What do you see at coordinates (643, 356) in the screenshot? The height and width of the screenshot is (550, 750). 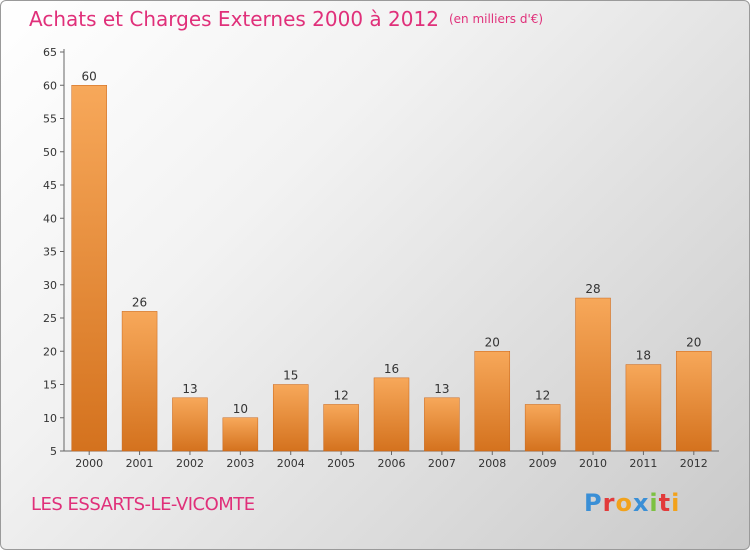 I see `bar-value-label: 18` at bounding box center [643, 356].